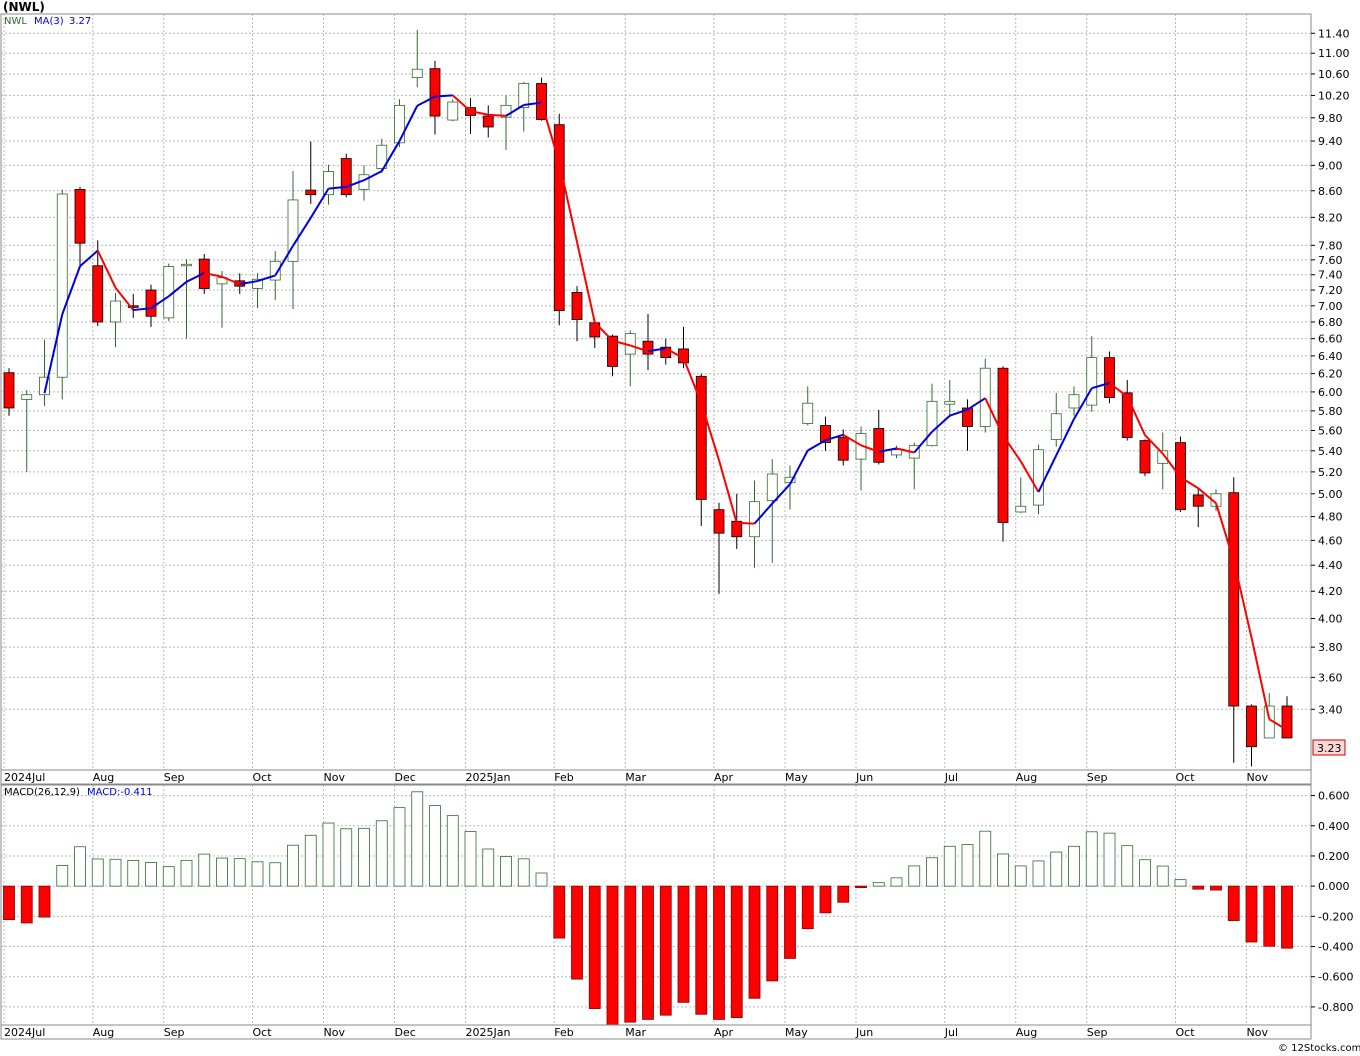 This screenshot has height=1056, width=1360. What do you see at coordinates (1330, 430) in the screenshot?
I see `price-tick-label: 5.60` at bounding box center [1330, 430].